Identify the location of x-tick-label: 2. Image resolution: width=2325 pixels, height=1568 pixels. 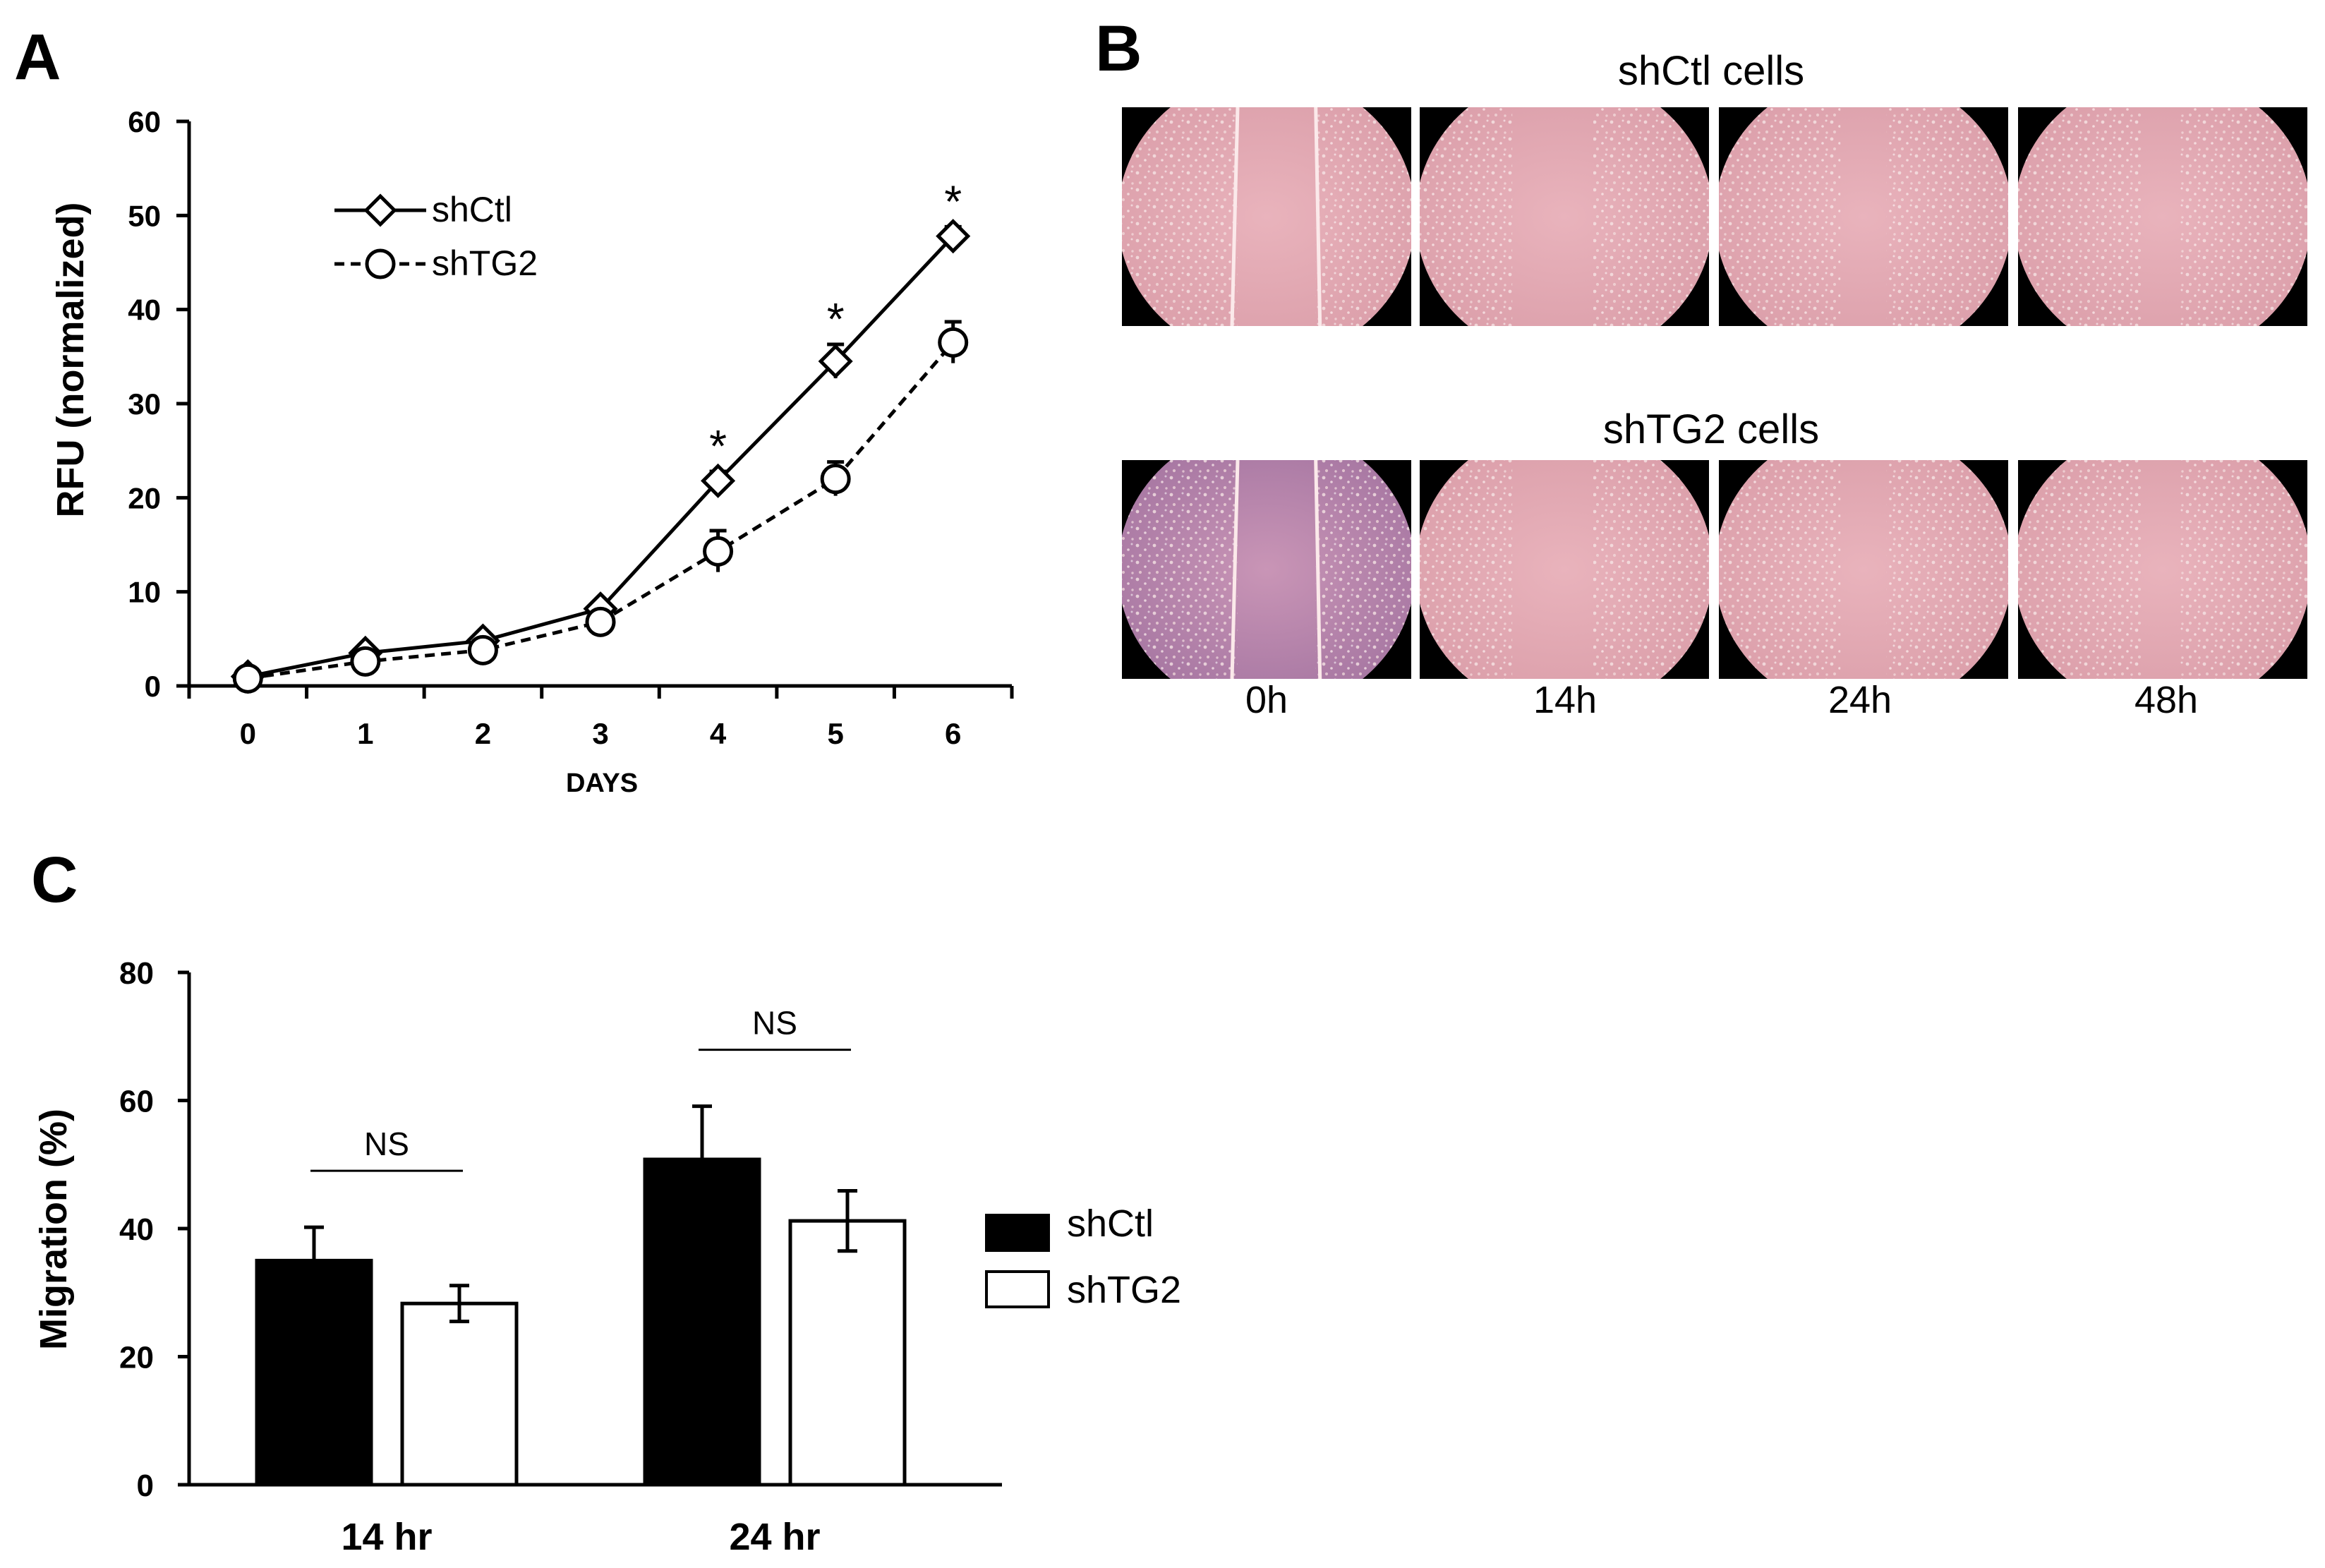
(483, 733).